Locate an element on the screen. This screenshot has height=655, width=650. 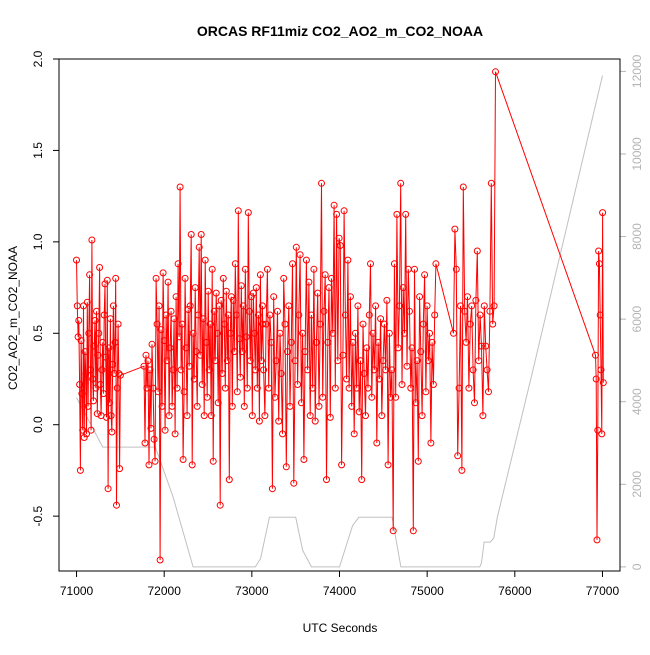
x-tick-label: 76000 is located at coordinates (515, 591).